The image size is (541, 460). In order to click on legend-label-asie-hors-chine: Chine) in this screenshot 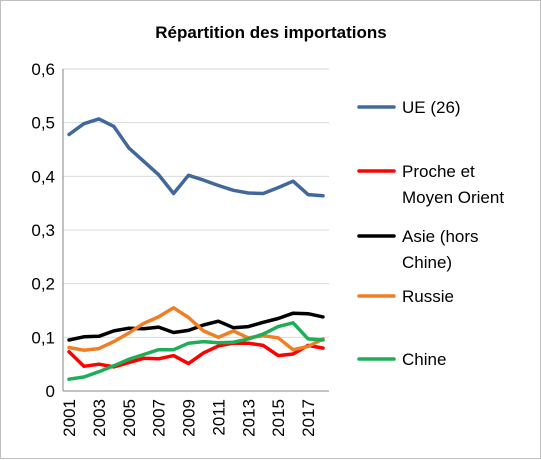, I will do `click(427, 262)`.